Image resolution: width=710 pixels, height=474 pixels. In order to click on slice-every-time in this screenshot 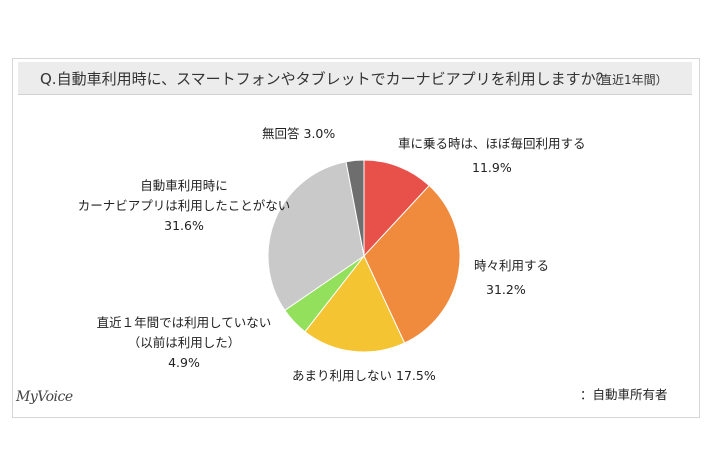, I will do `click(396, 208)`.